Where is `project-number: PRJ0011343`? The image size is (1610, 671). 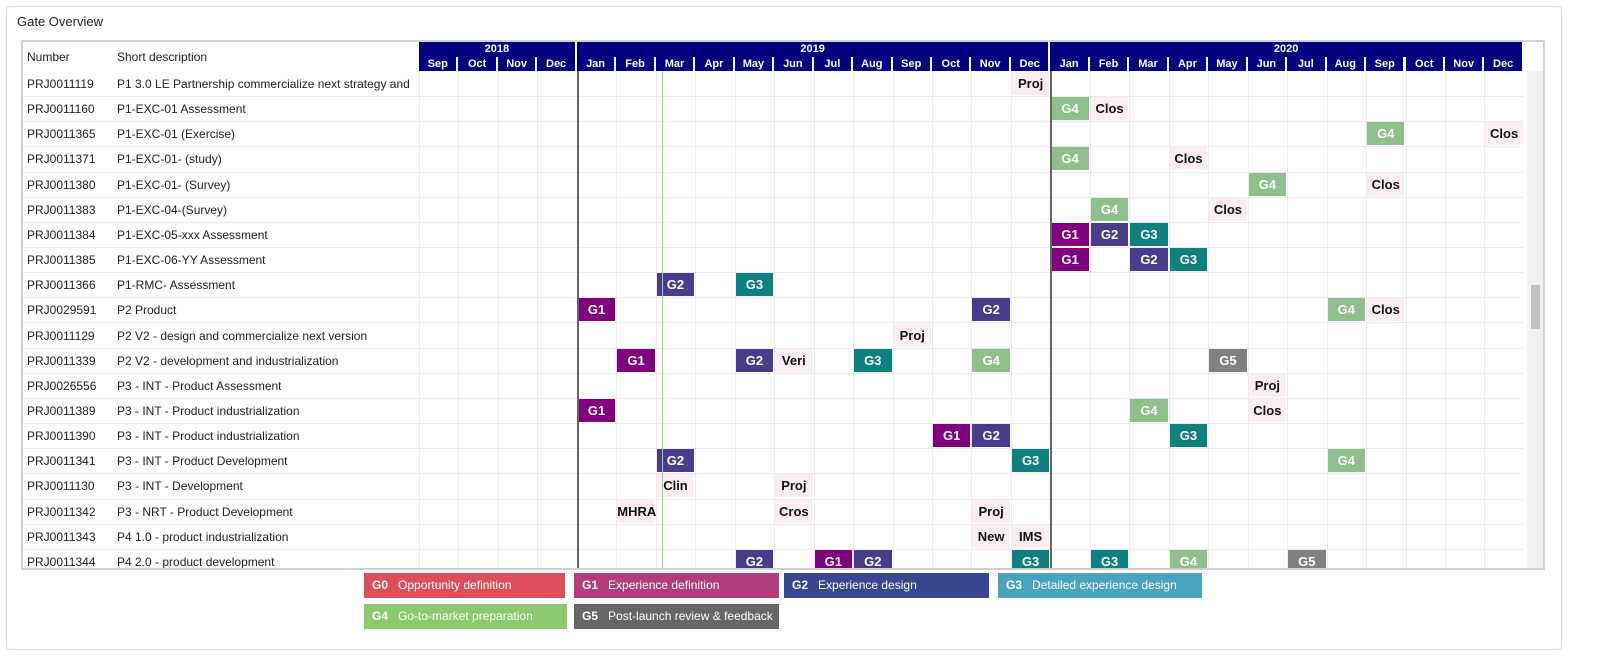 project-number: PRJ0011343 is located at coordinates (61, 536).